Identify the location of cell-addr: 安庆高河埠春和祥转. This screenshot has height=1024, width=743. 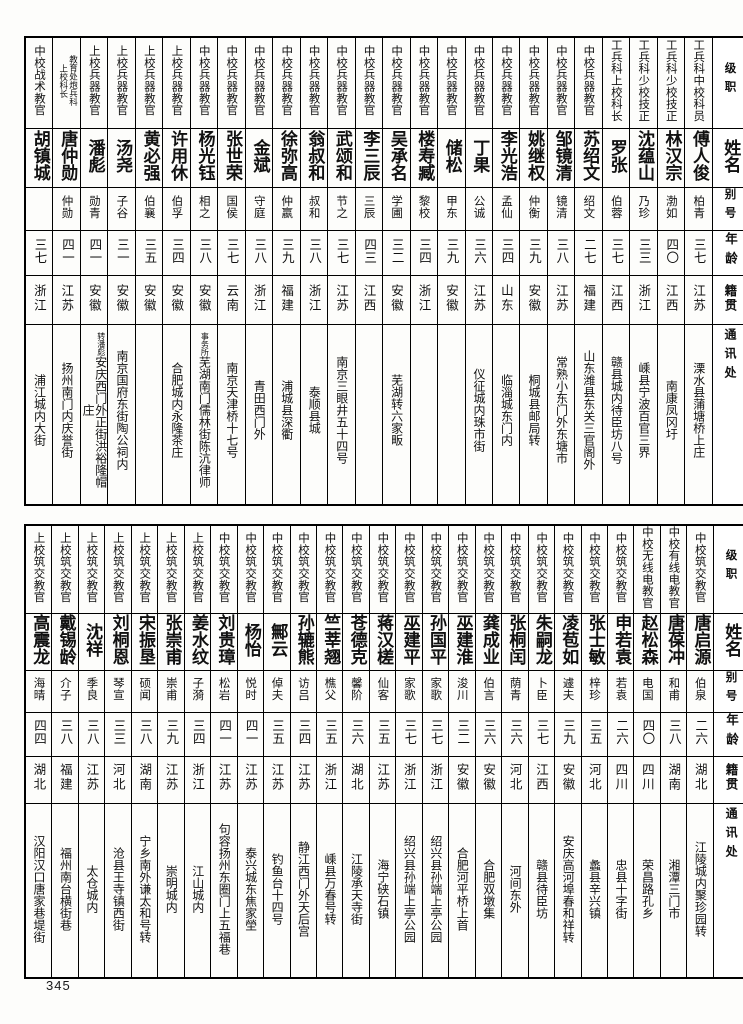
(568, 890).